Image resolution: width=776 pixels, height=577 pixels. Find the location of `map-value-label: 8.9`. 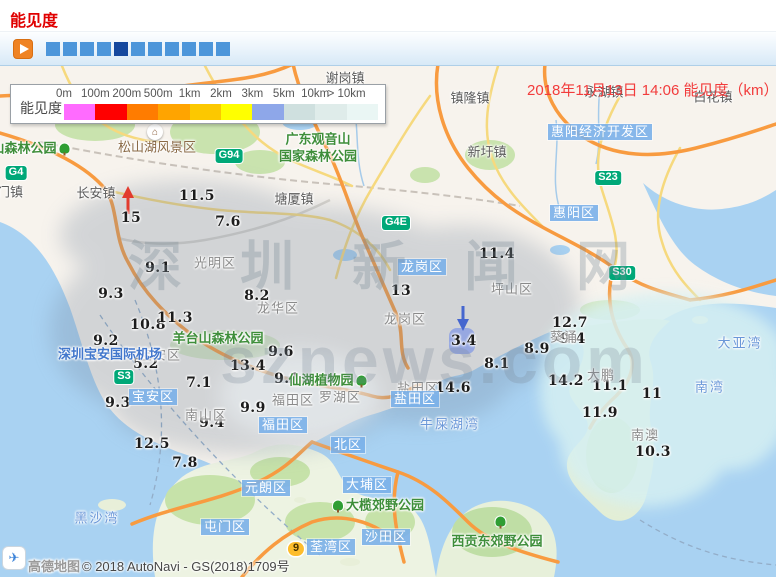

map-value-label: 8.9 is located at coordinates (537, 349).